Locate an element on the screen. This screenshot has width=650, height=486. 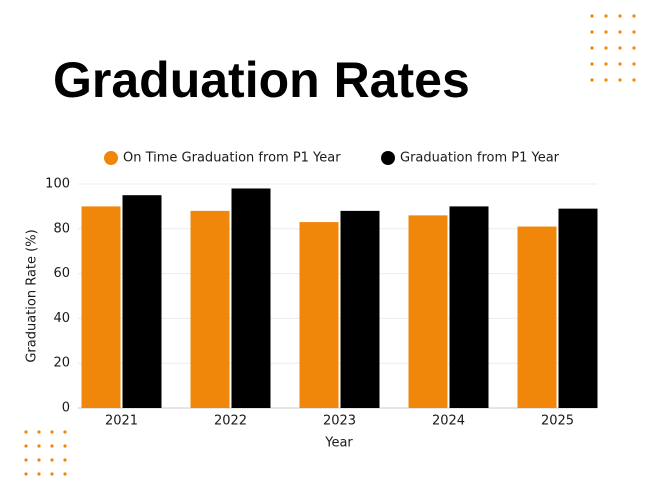
y-tick-label: 100 is located at coordinates (57, 184).